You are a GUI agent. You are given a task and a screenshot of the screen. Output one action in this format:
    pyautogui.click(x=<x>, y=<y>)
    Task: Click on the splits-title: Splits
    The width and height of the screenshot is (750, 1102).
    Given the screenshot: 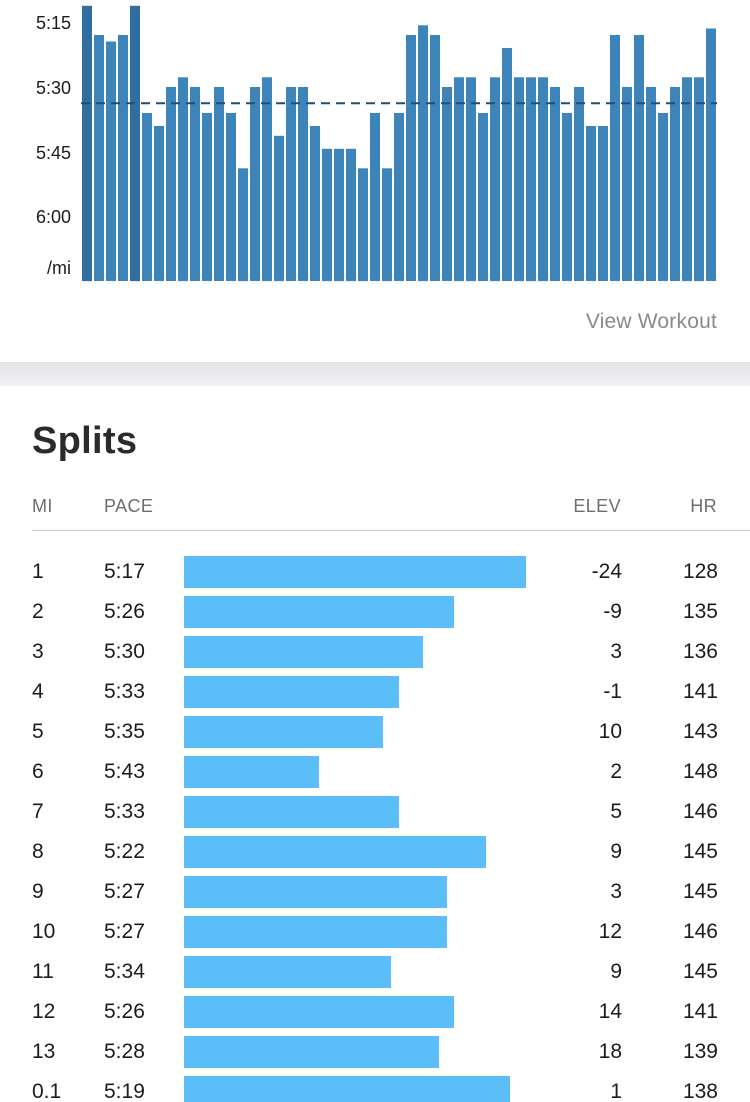 What is the action you would take?
    pyautogui.click(x=85, y=441)
    